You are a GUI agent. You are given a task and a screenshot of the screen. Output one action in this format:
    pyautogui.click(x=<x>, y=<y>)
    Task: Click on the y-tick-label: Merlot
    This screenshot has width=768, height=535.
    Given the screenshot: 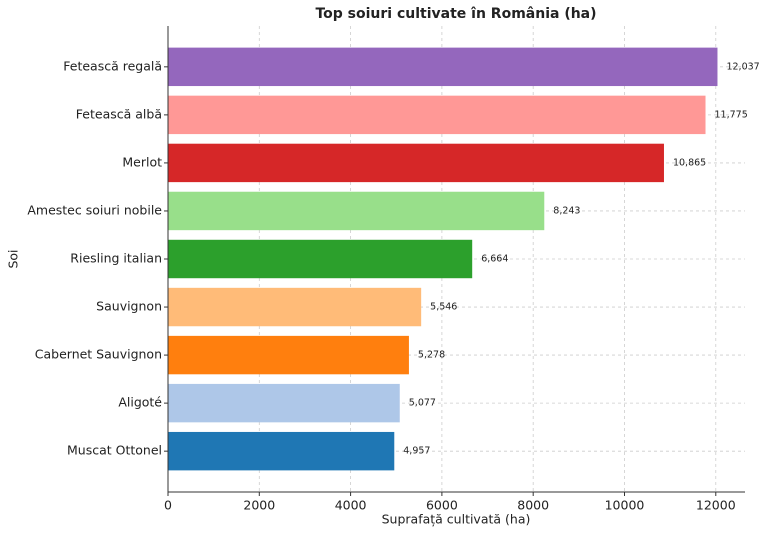 What is the action you would take?
    pyautogui.click(x=142, y=161)
    